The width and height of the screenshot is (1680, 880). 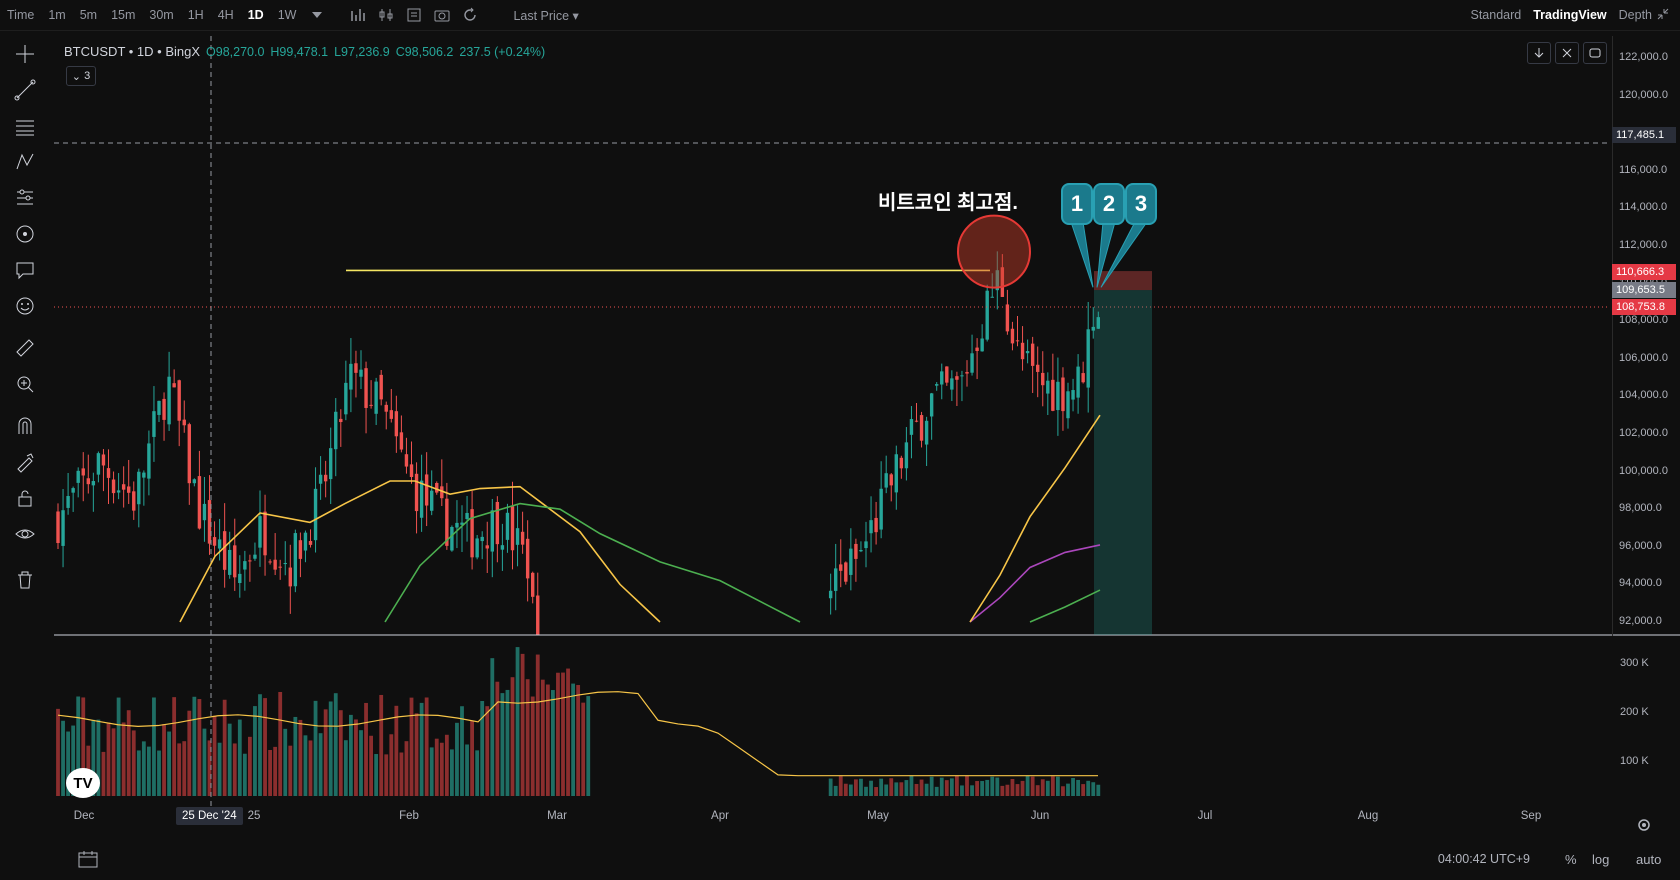 What do you see at coordinates (25, 580) in the screenshot?
I see `trash-icon` at bounding box center [25, 580].